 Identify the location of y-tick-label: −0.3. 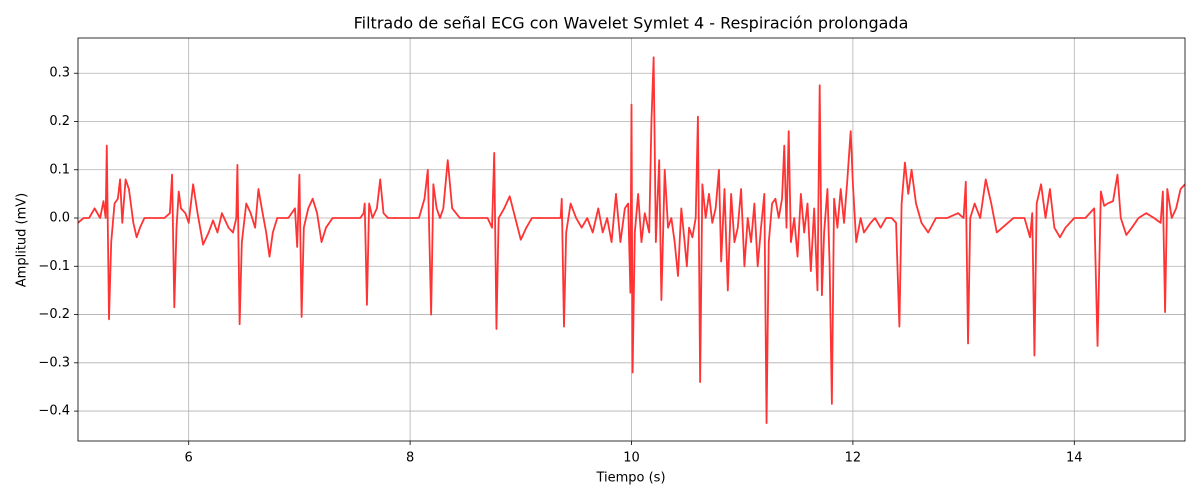
(54, 362).